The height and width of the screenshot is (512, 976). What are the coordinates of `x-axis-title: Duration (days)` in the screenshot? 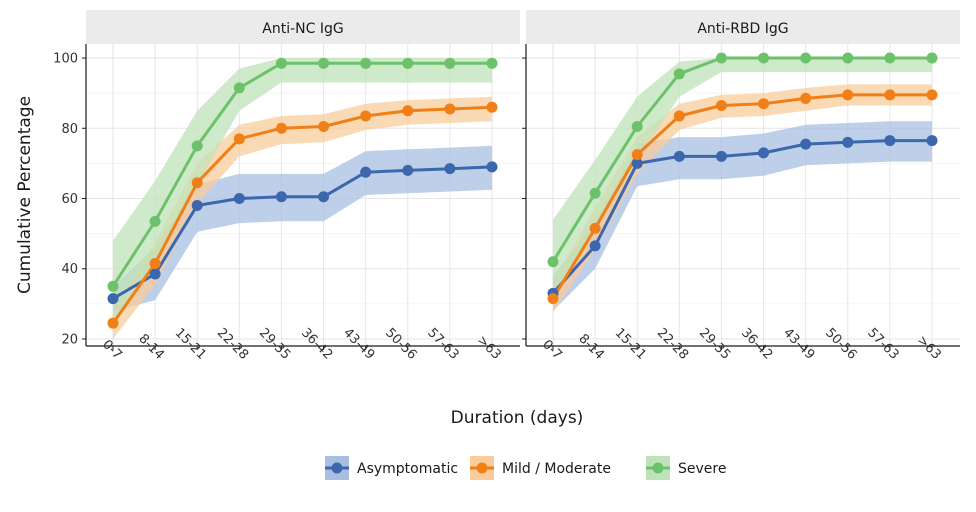 It's located at (517, 418).